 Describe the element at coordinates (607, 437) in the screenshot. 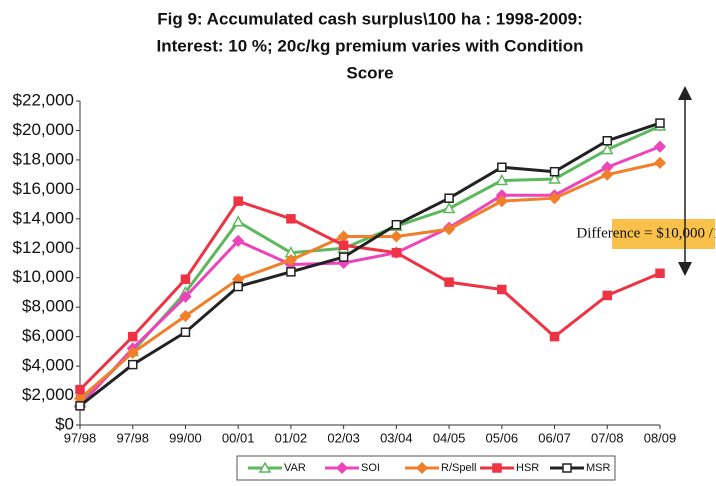

I see `x-tick-label: 07/08` at that location.